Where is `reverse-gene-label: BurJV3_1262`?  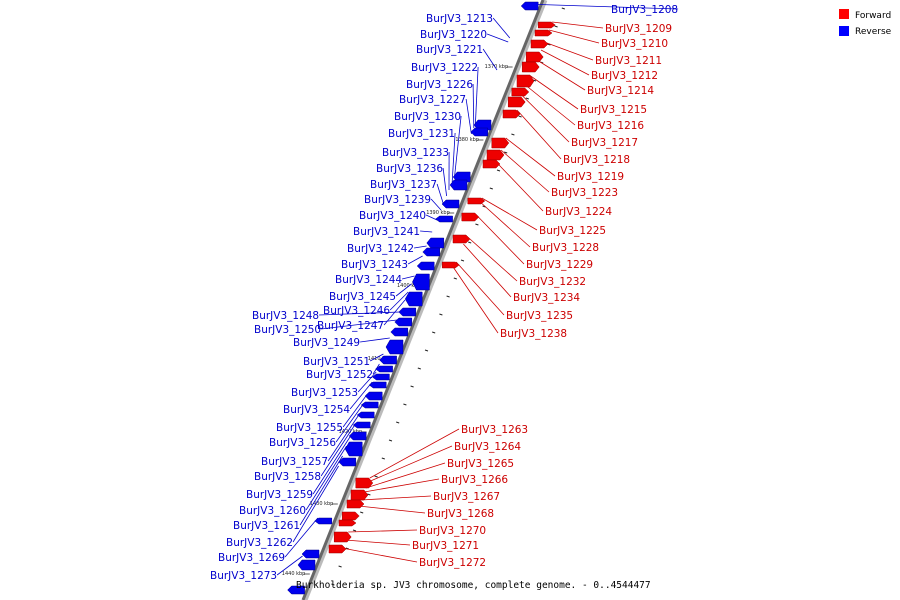 reverse-gene-label: BurJV3_1262 is located at coordinates (259, 543).